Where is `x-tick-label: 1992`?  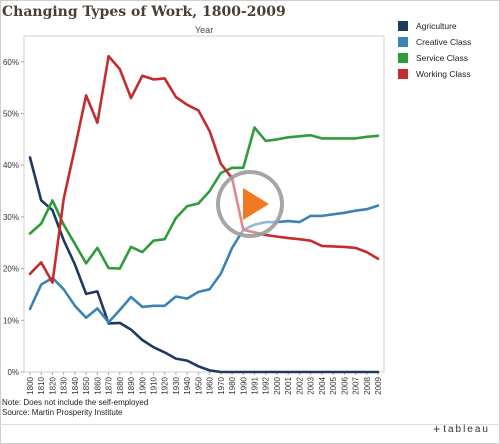 x-tick-label: 1992 is located at coordinates (266, 385).